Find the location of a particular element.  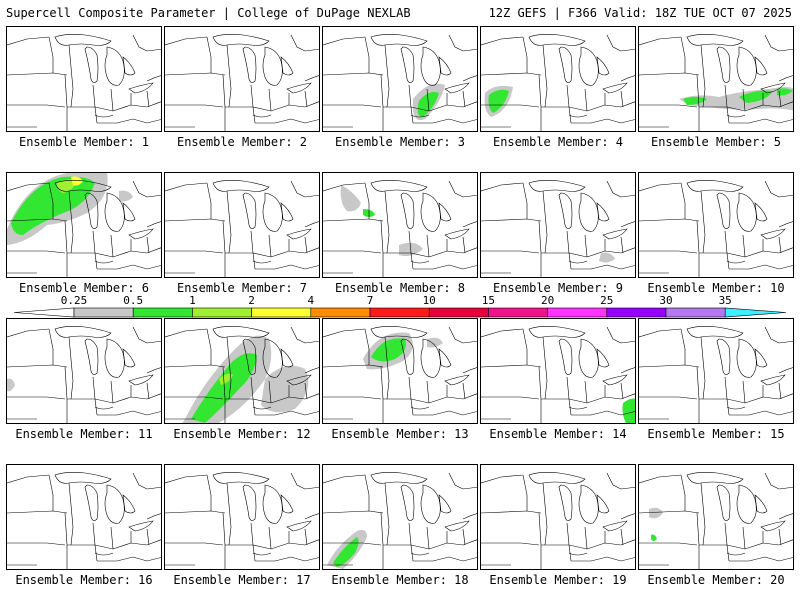

colorbar-bar is located at coordinates (400, 312).